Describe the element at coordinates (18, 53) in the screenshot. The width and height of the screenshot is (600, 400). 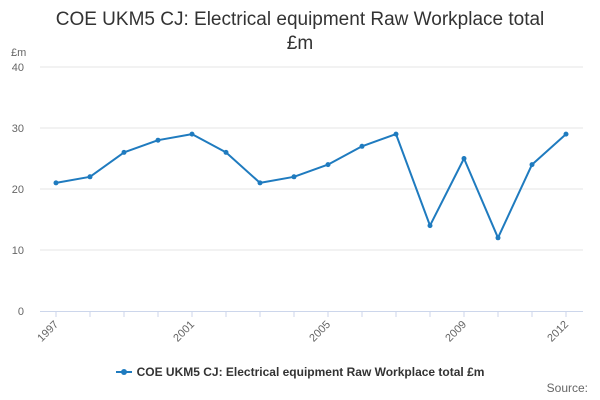
I see `y-axis-label: £m` at that location.